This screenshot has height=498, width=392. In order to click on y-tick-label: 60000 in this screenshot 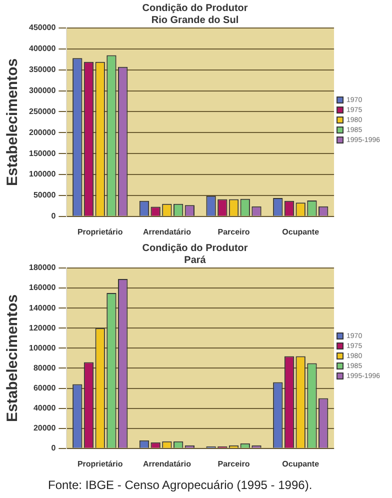, I will do `click(44, 387)`.